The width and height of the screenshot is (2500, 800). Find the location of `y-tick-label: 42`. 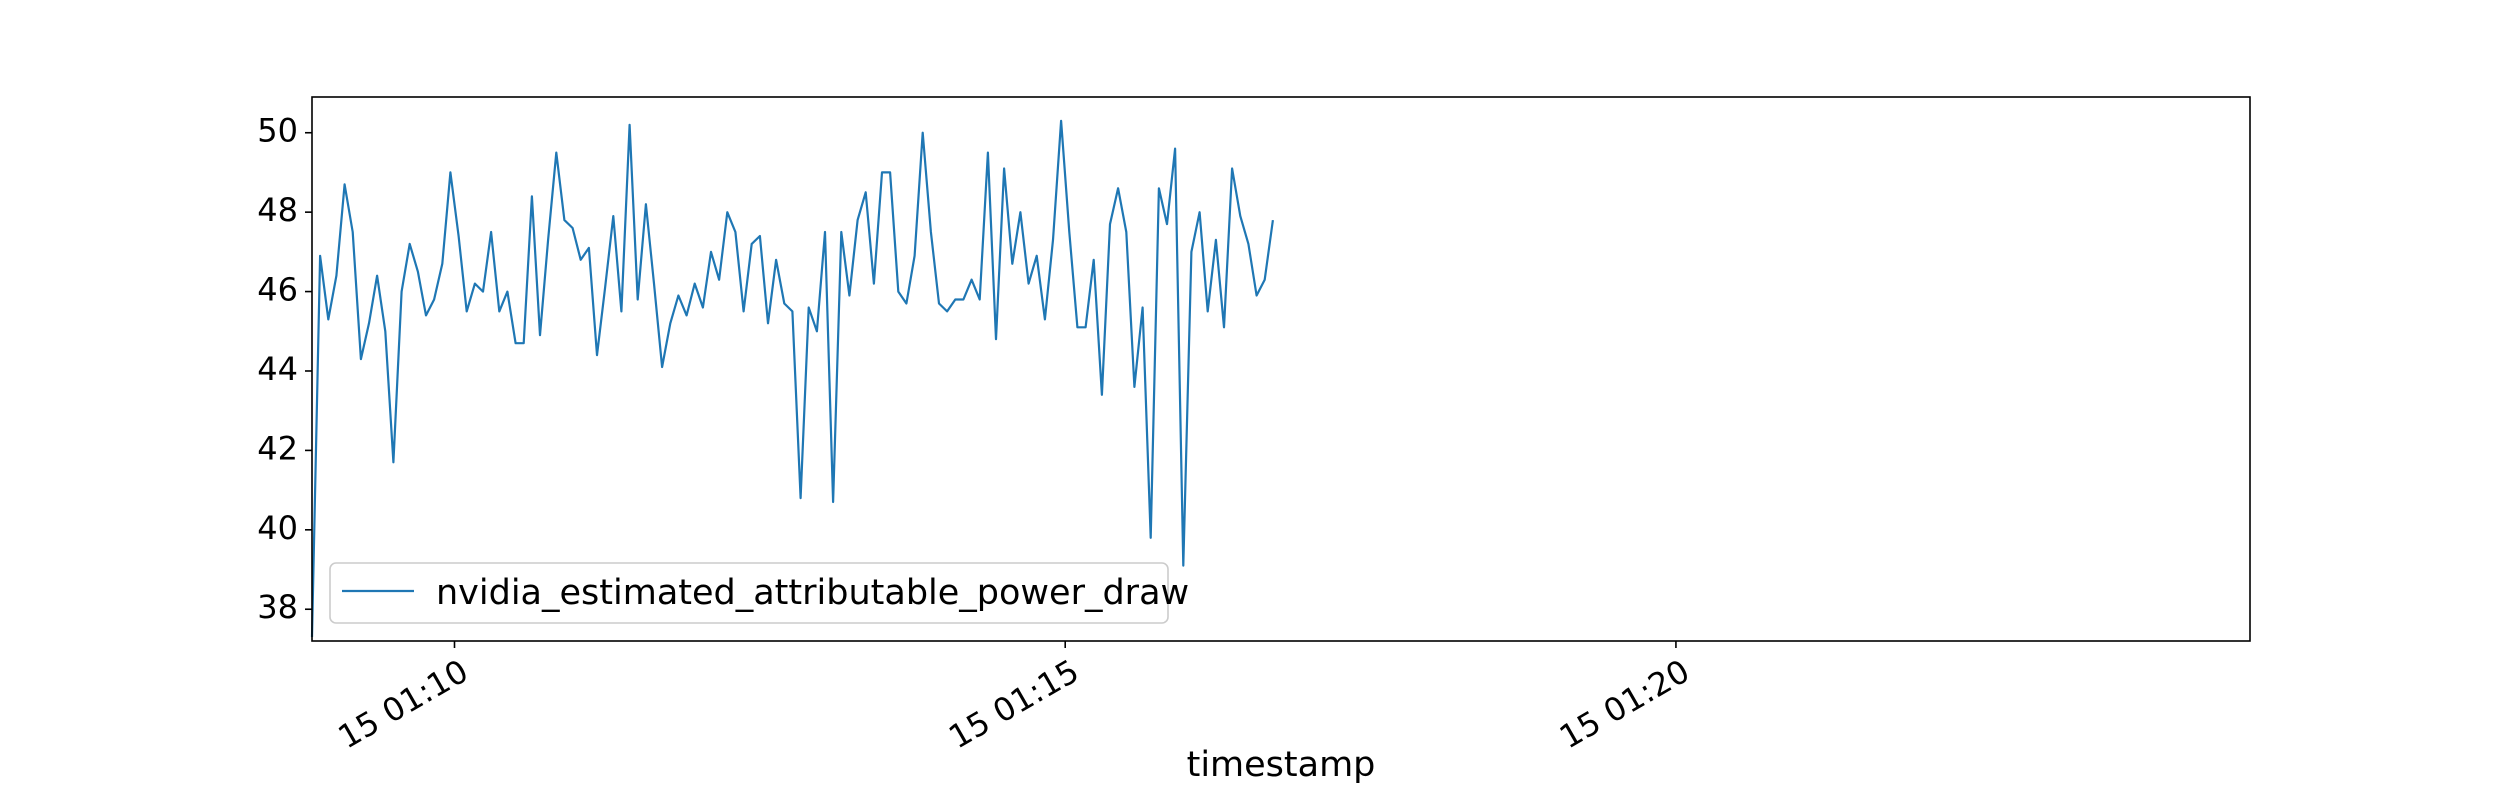

y-tick-label: 42 is located at coordinates (277, 448).